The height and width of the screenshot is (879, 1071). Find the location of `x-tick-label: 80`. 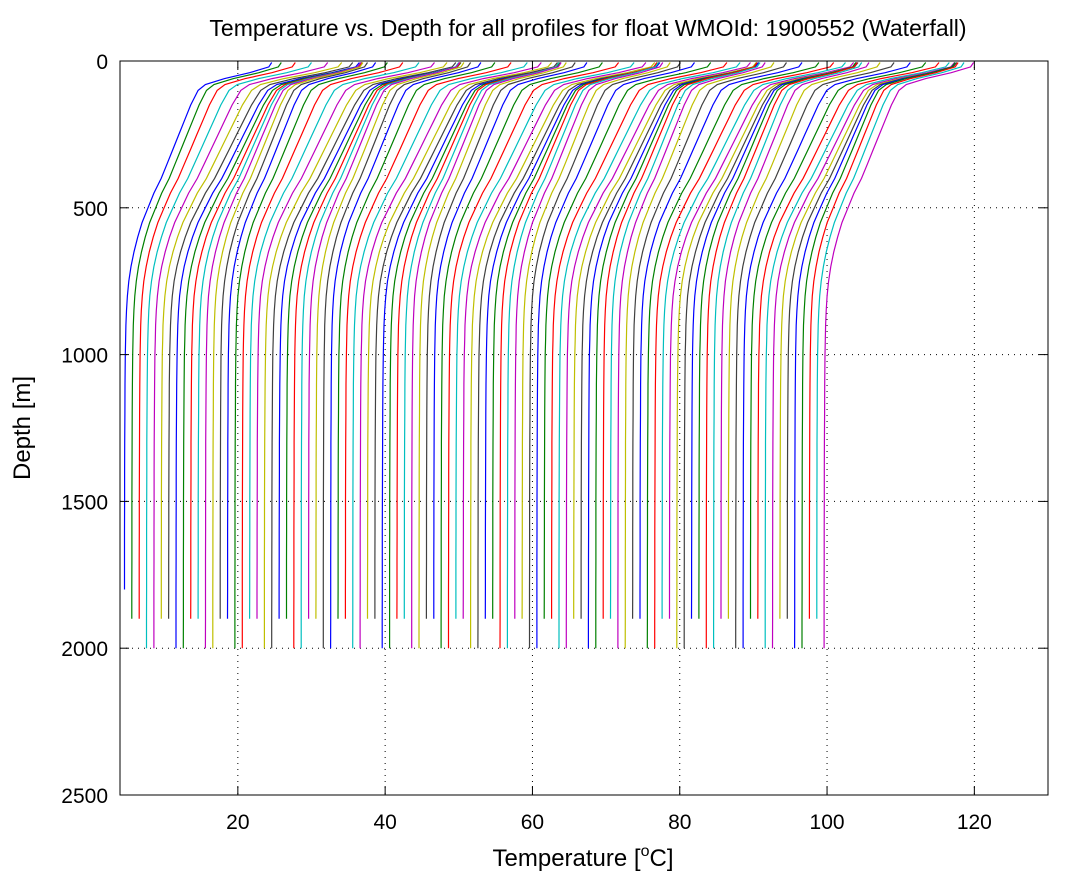

x-tick-label: 80 is located at coordinates (679, 822).